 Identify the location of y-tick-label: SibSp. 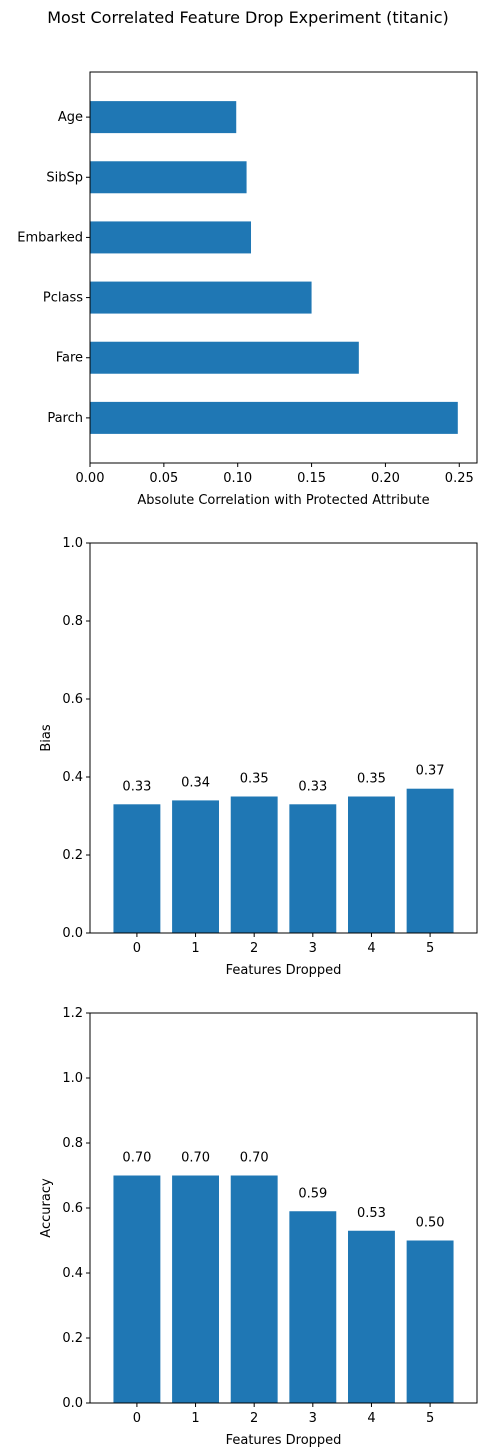
(64, 177).